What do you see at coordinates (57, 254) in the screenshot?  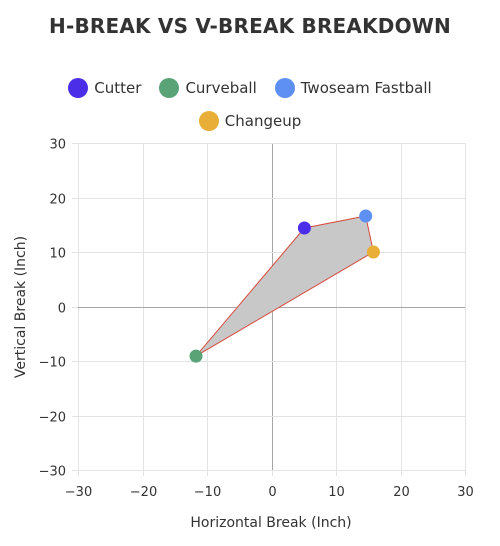 I see `y-tick-label: 10` at bounding box center [57, 254].